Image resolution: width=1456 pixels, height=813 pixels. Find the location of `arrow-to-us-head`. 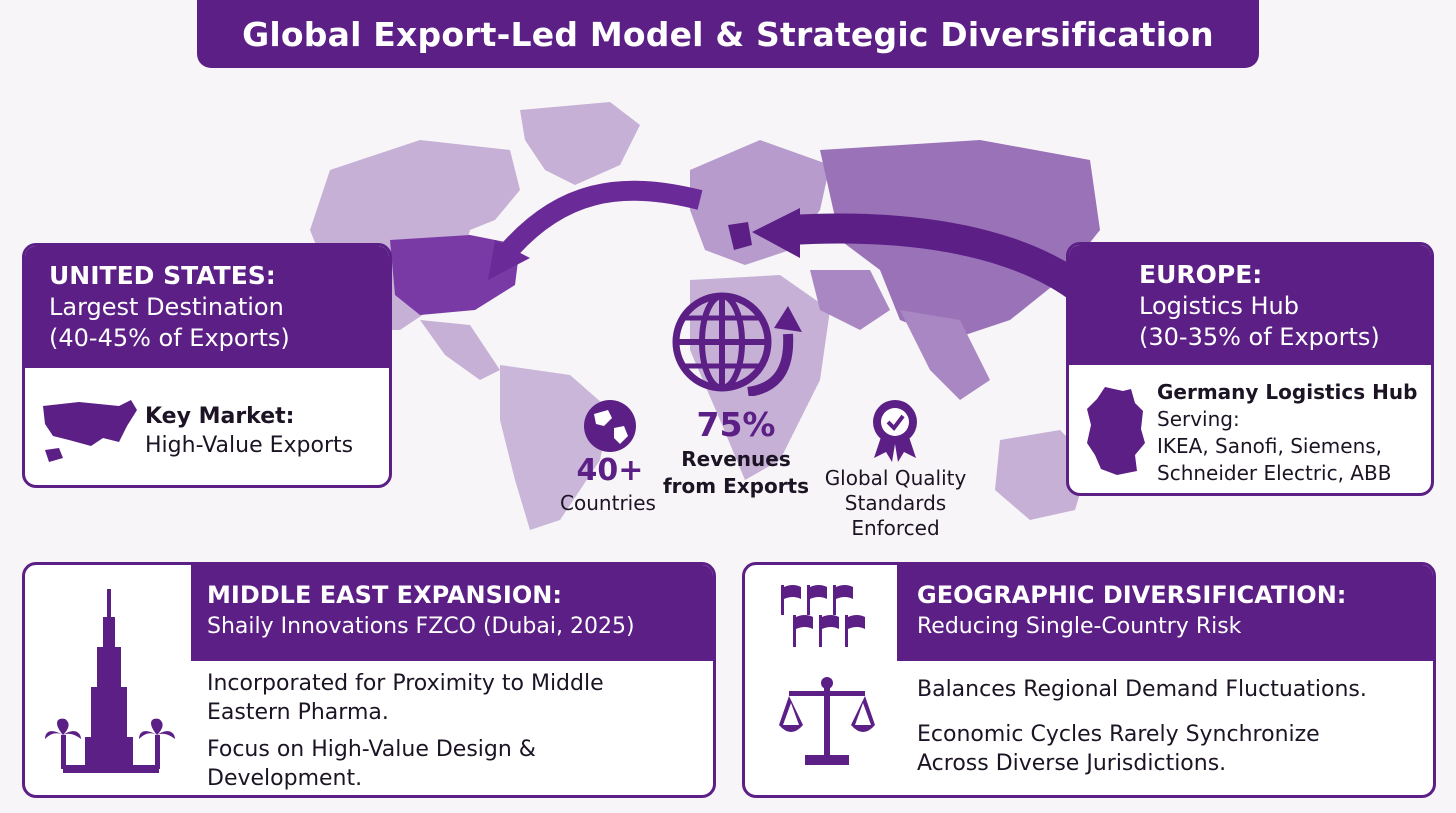

arrow-to-us-head is located at coordinates (509, 260).